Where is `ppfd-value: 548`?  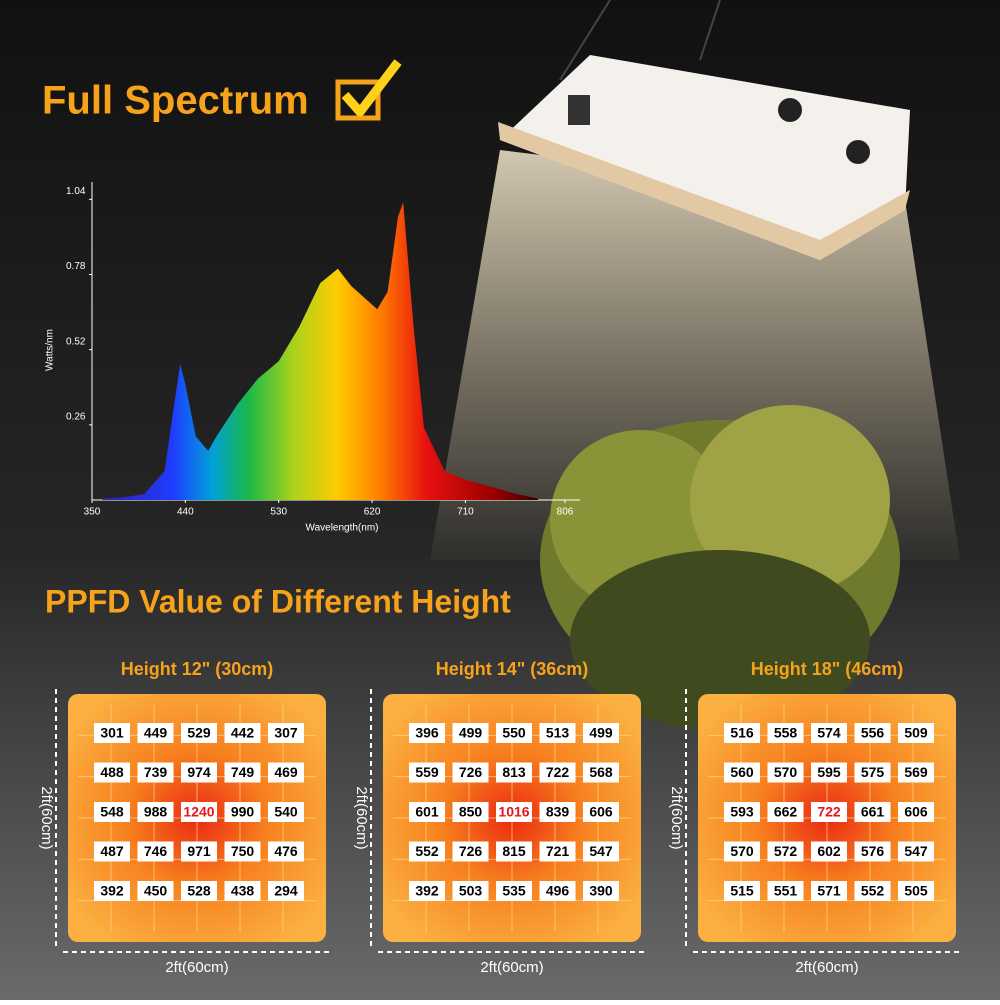
ppfd-value: 548 is located at coordinates (112, 812).